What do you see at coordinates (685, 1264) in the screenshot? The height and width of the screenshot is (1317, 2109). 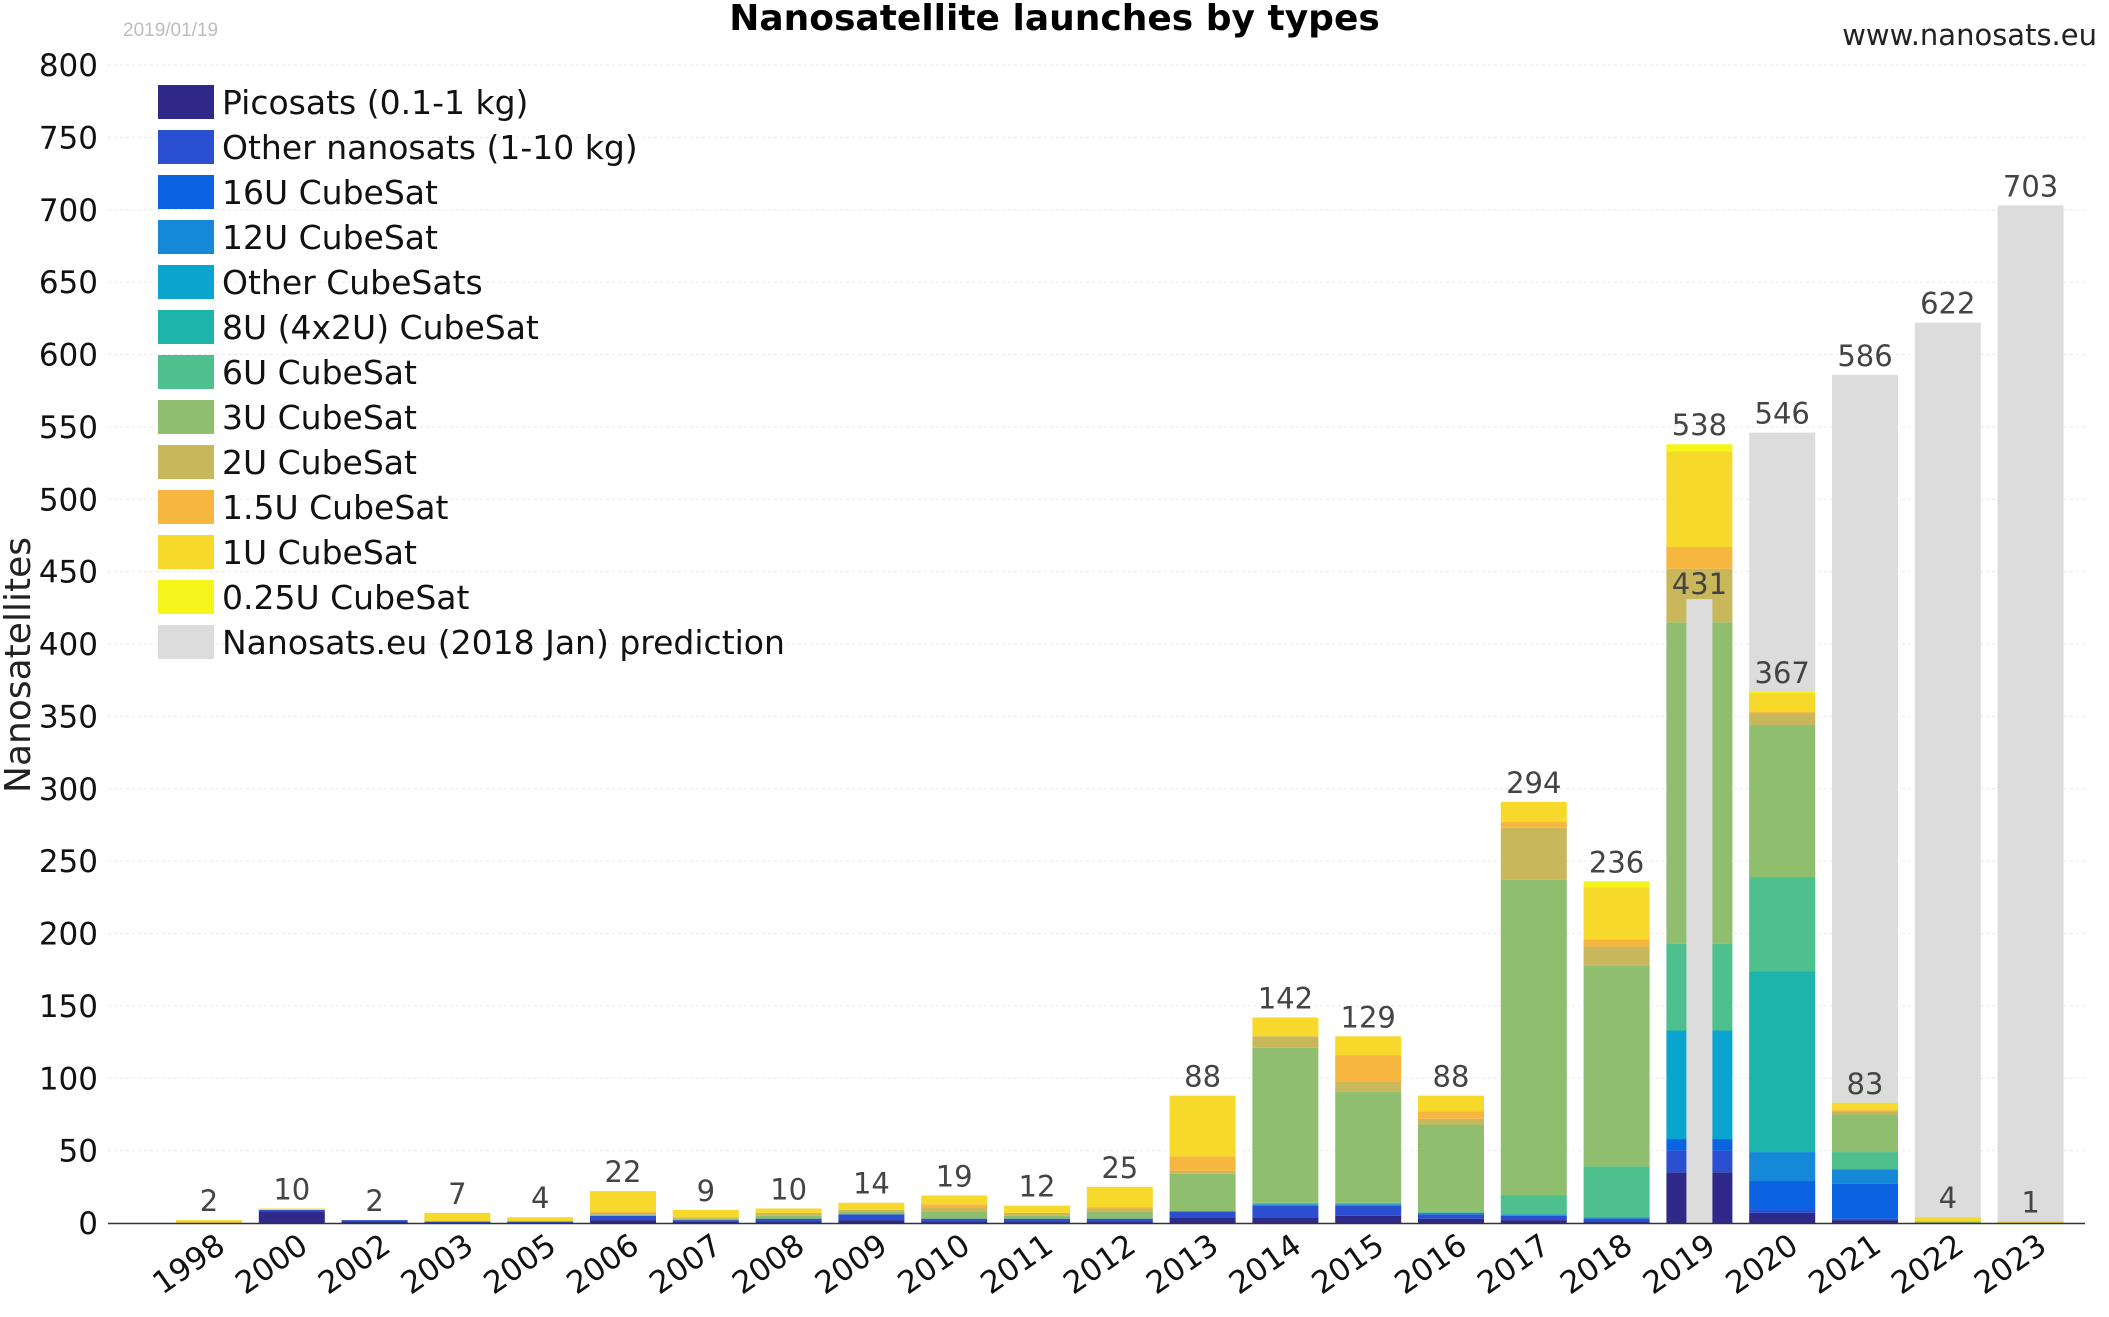 I see `x-tick-label: 2007` at bounding box center [685, 1264].